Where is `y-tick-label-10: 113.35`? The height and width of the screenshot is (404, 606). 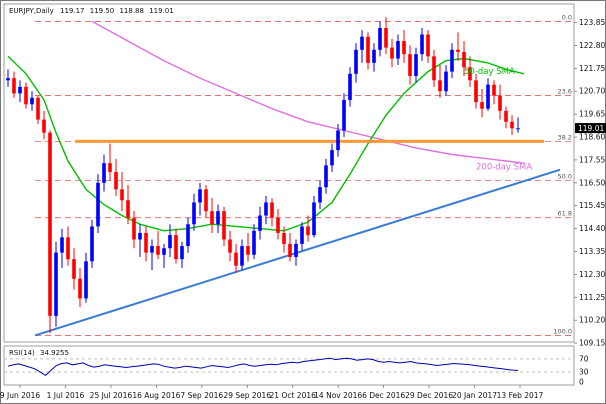 y-tick-label-10: 113.35 is located at coordinates (592, 251).